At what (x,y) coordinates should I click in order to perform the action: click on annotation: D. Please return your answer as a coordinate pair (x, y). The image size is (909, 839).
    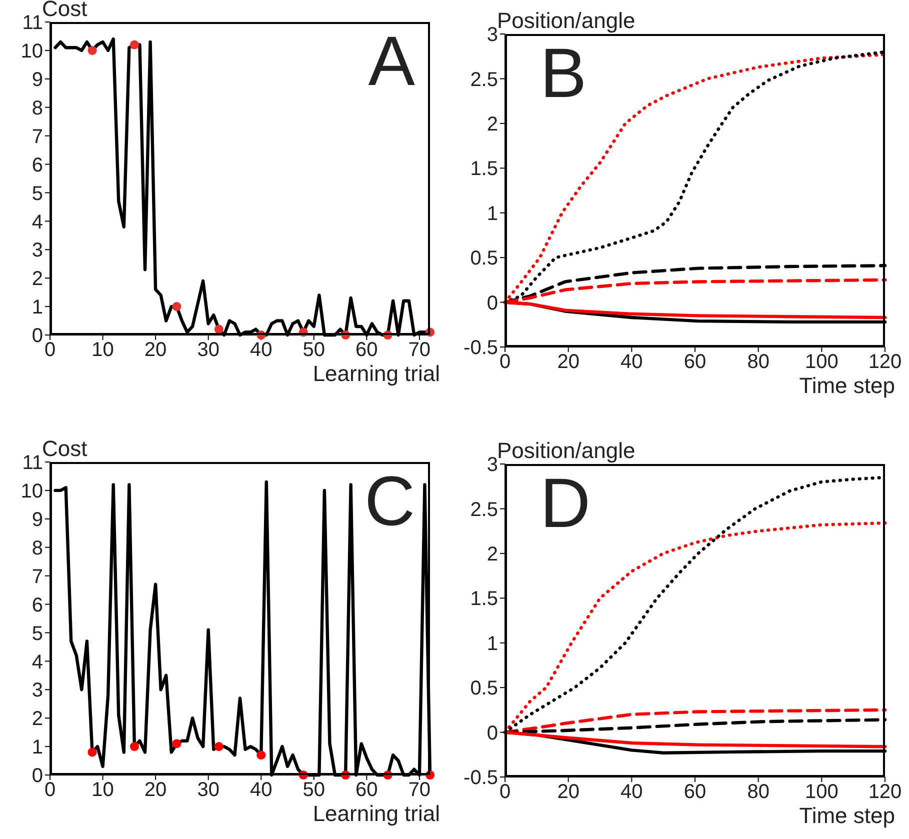
    Looking at the image, I should click on (565, 503).